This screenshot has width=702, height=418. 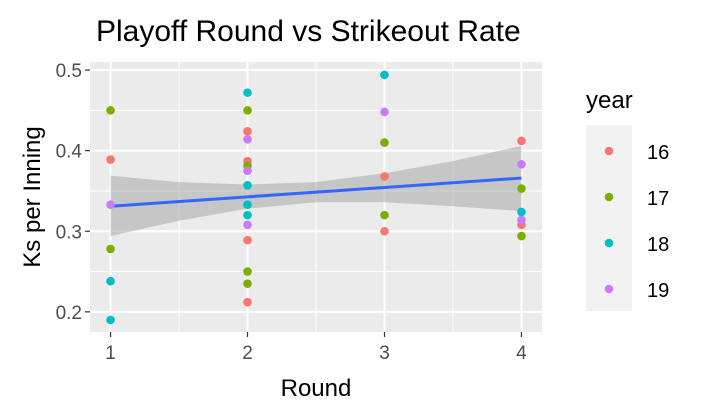 I want to click on y-tick-label: 0.5, so click(x=69, y=71).